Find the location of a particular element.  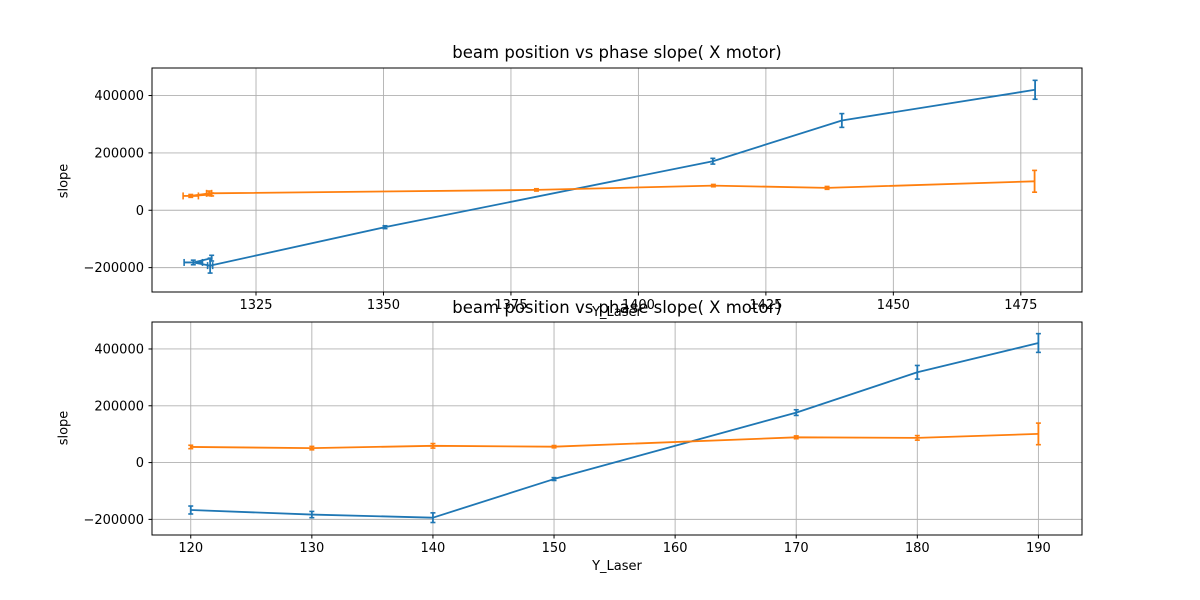

svg-text: 1475 is located at coordinates (1020, 305).